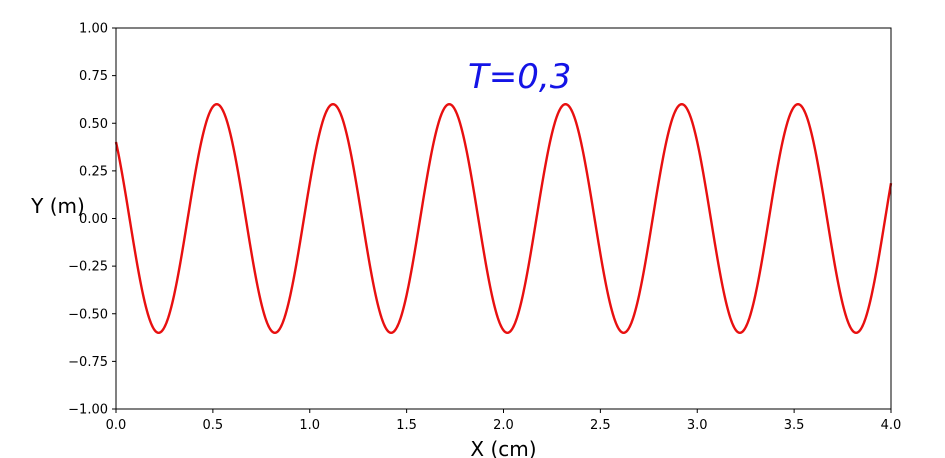  What do you see at coordinates (697, 425) in the screenshot?
I see `x-tick-label: 3.0` at bounding box center [697, 425].